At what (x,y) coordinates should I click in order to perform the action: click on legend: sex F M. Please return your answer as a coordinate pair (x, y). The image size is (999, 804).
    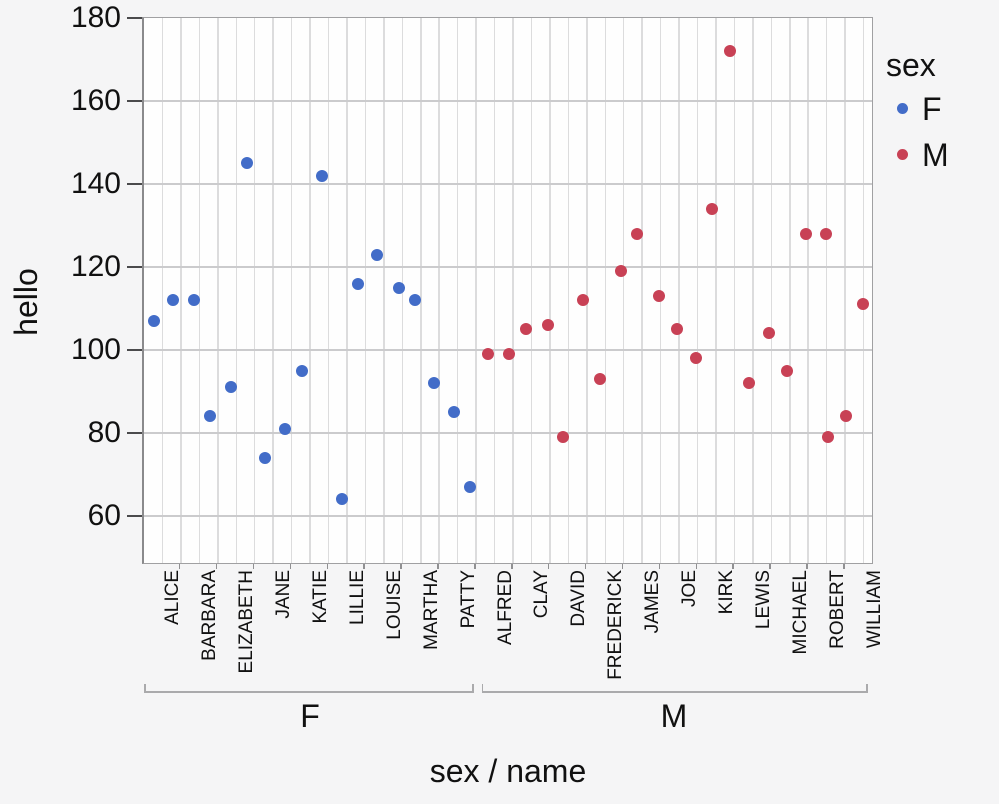
    Looking at the image, I should click on (941, 111).